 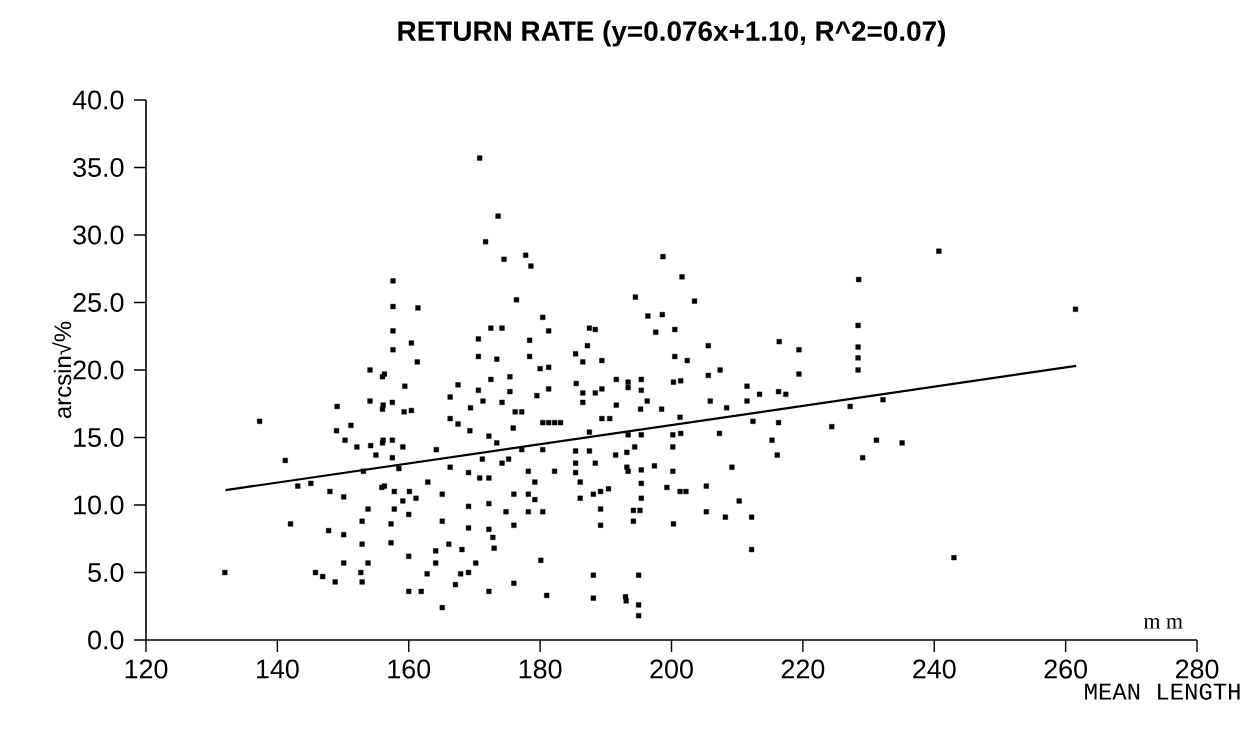 What do you see at coordinates (1197, 669) in the screenshot?
I see `x-tick-label: 280` at bounding box center [1197, 669].